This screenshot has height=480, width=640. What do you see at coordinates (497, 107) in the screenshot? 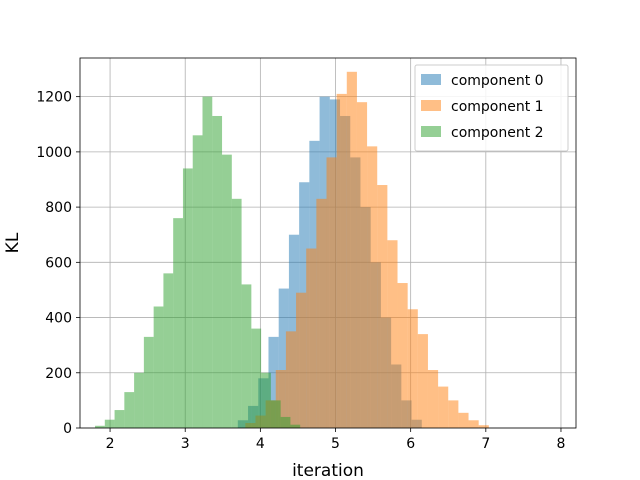
I see `legend-label: component 1` at bounding box center [497, 107].